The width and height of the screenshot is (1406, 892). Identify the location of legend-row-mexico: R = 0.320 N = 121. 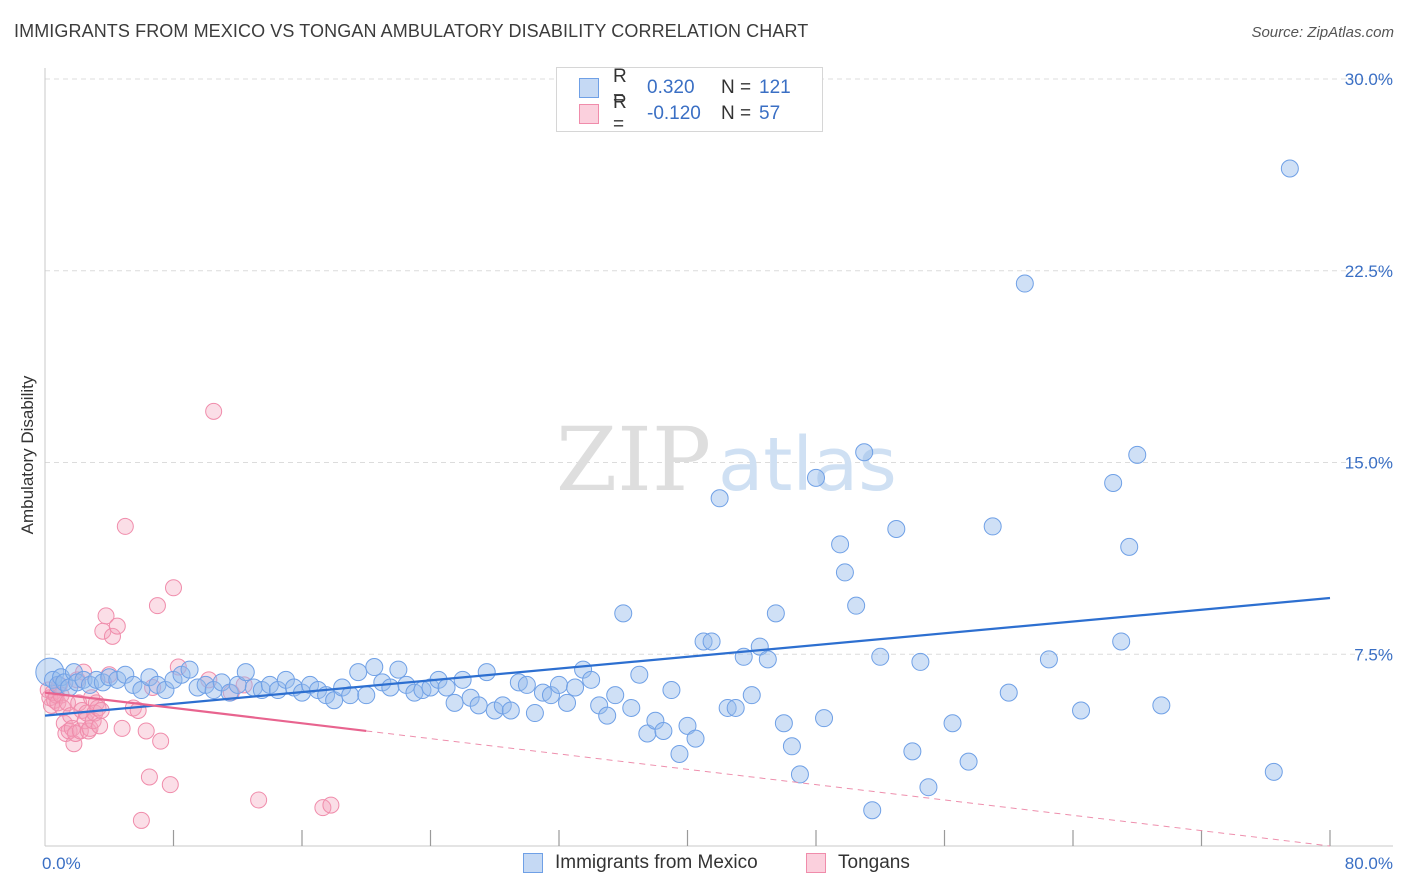
(685, 87).